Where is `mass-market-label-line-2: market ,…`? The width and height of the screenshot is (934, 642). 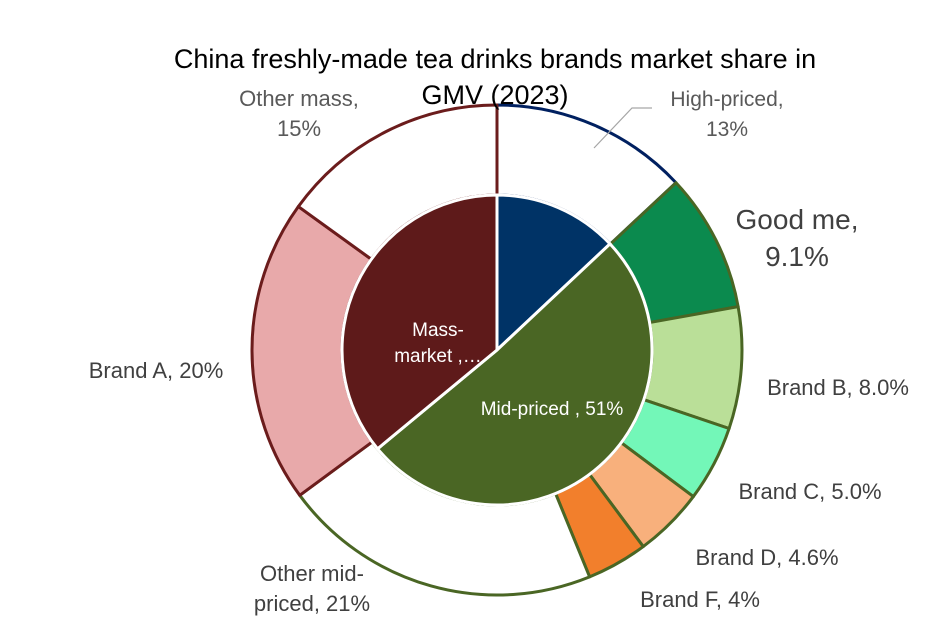
mass-market-label-line-2: market ,… is located at coordinates (438, 356).